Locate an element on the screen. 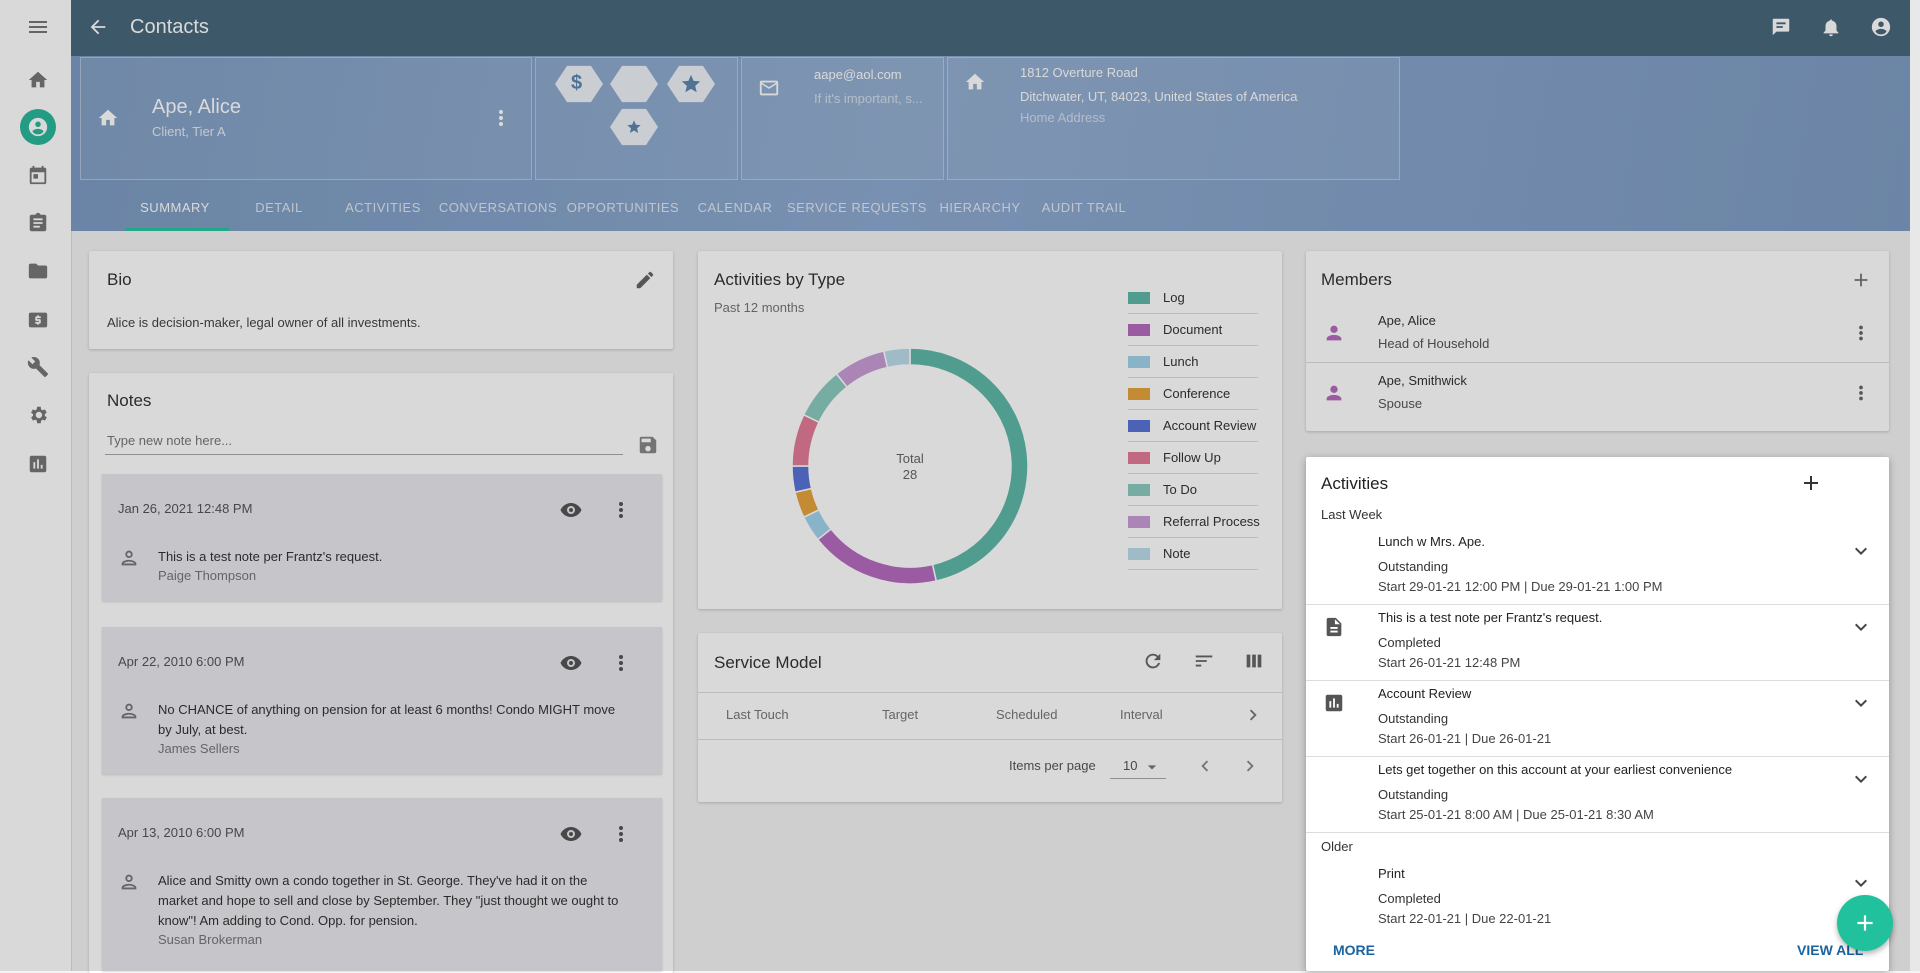 Image resolution: width=1920 pixels, height=973 pixels. more-link: MORE is located at coordinates (1354, 950).